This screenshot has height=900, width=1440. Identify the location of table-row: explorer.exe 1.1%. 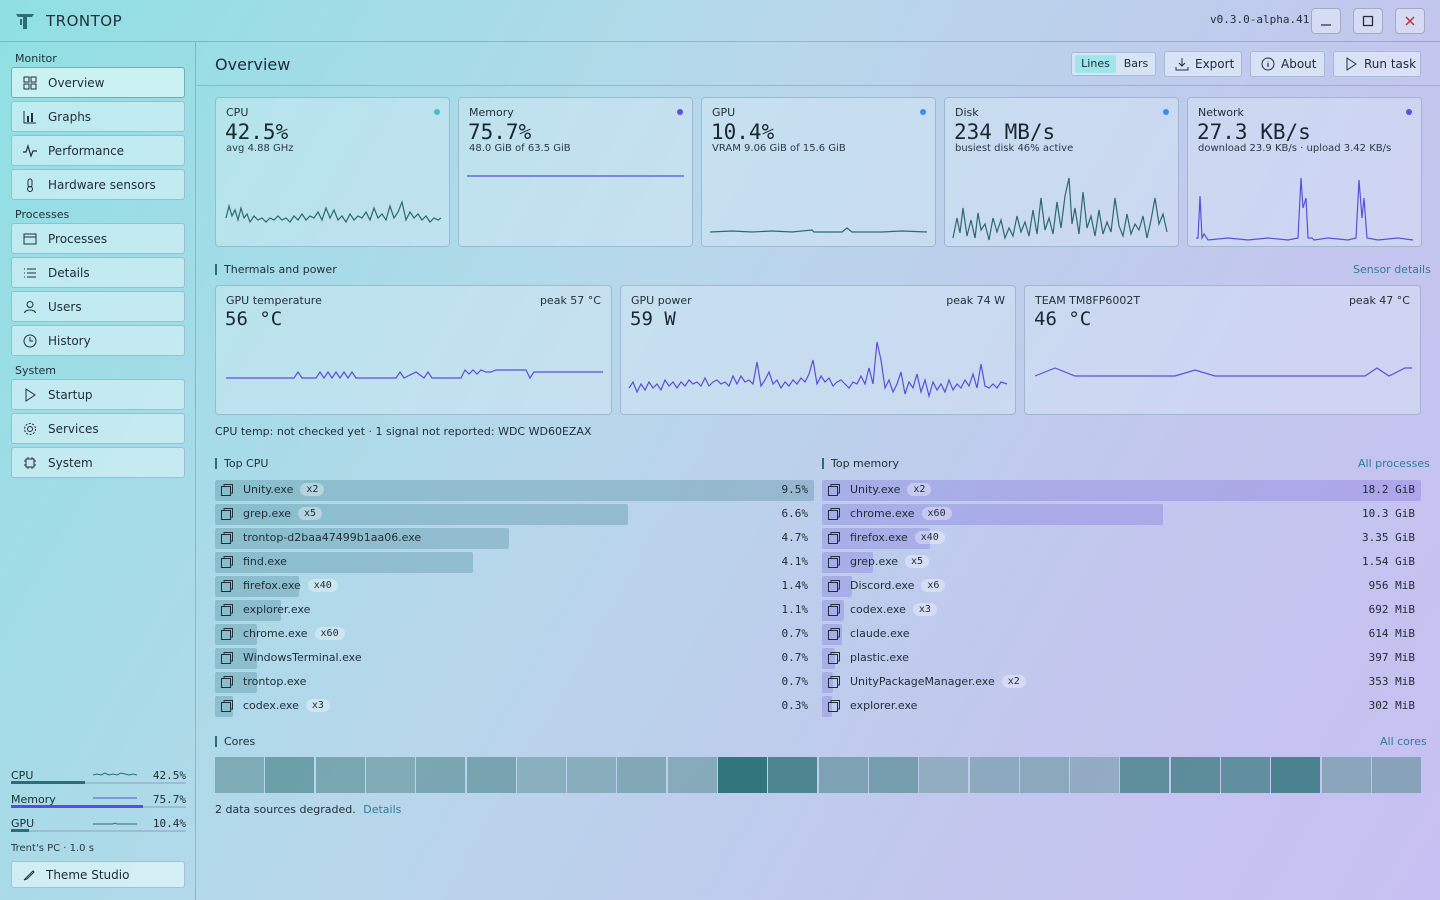
(514, 610).